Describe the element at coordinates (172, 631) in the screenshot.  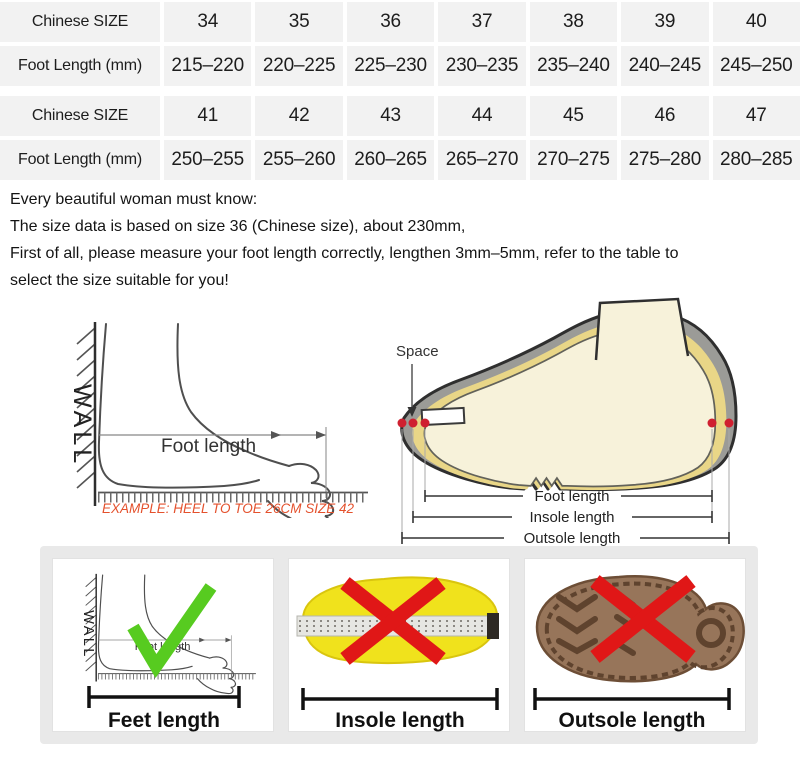
I see `check-icon` at that location.